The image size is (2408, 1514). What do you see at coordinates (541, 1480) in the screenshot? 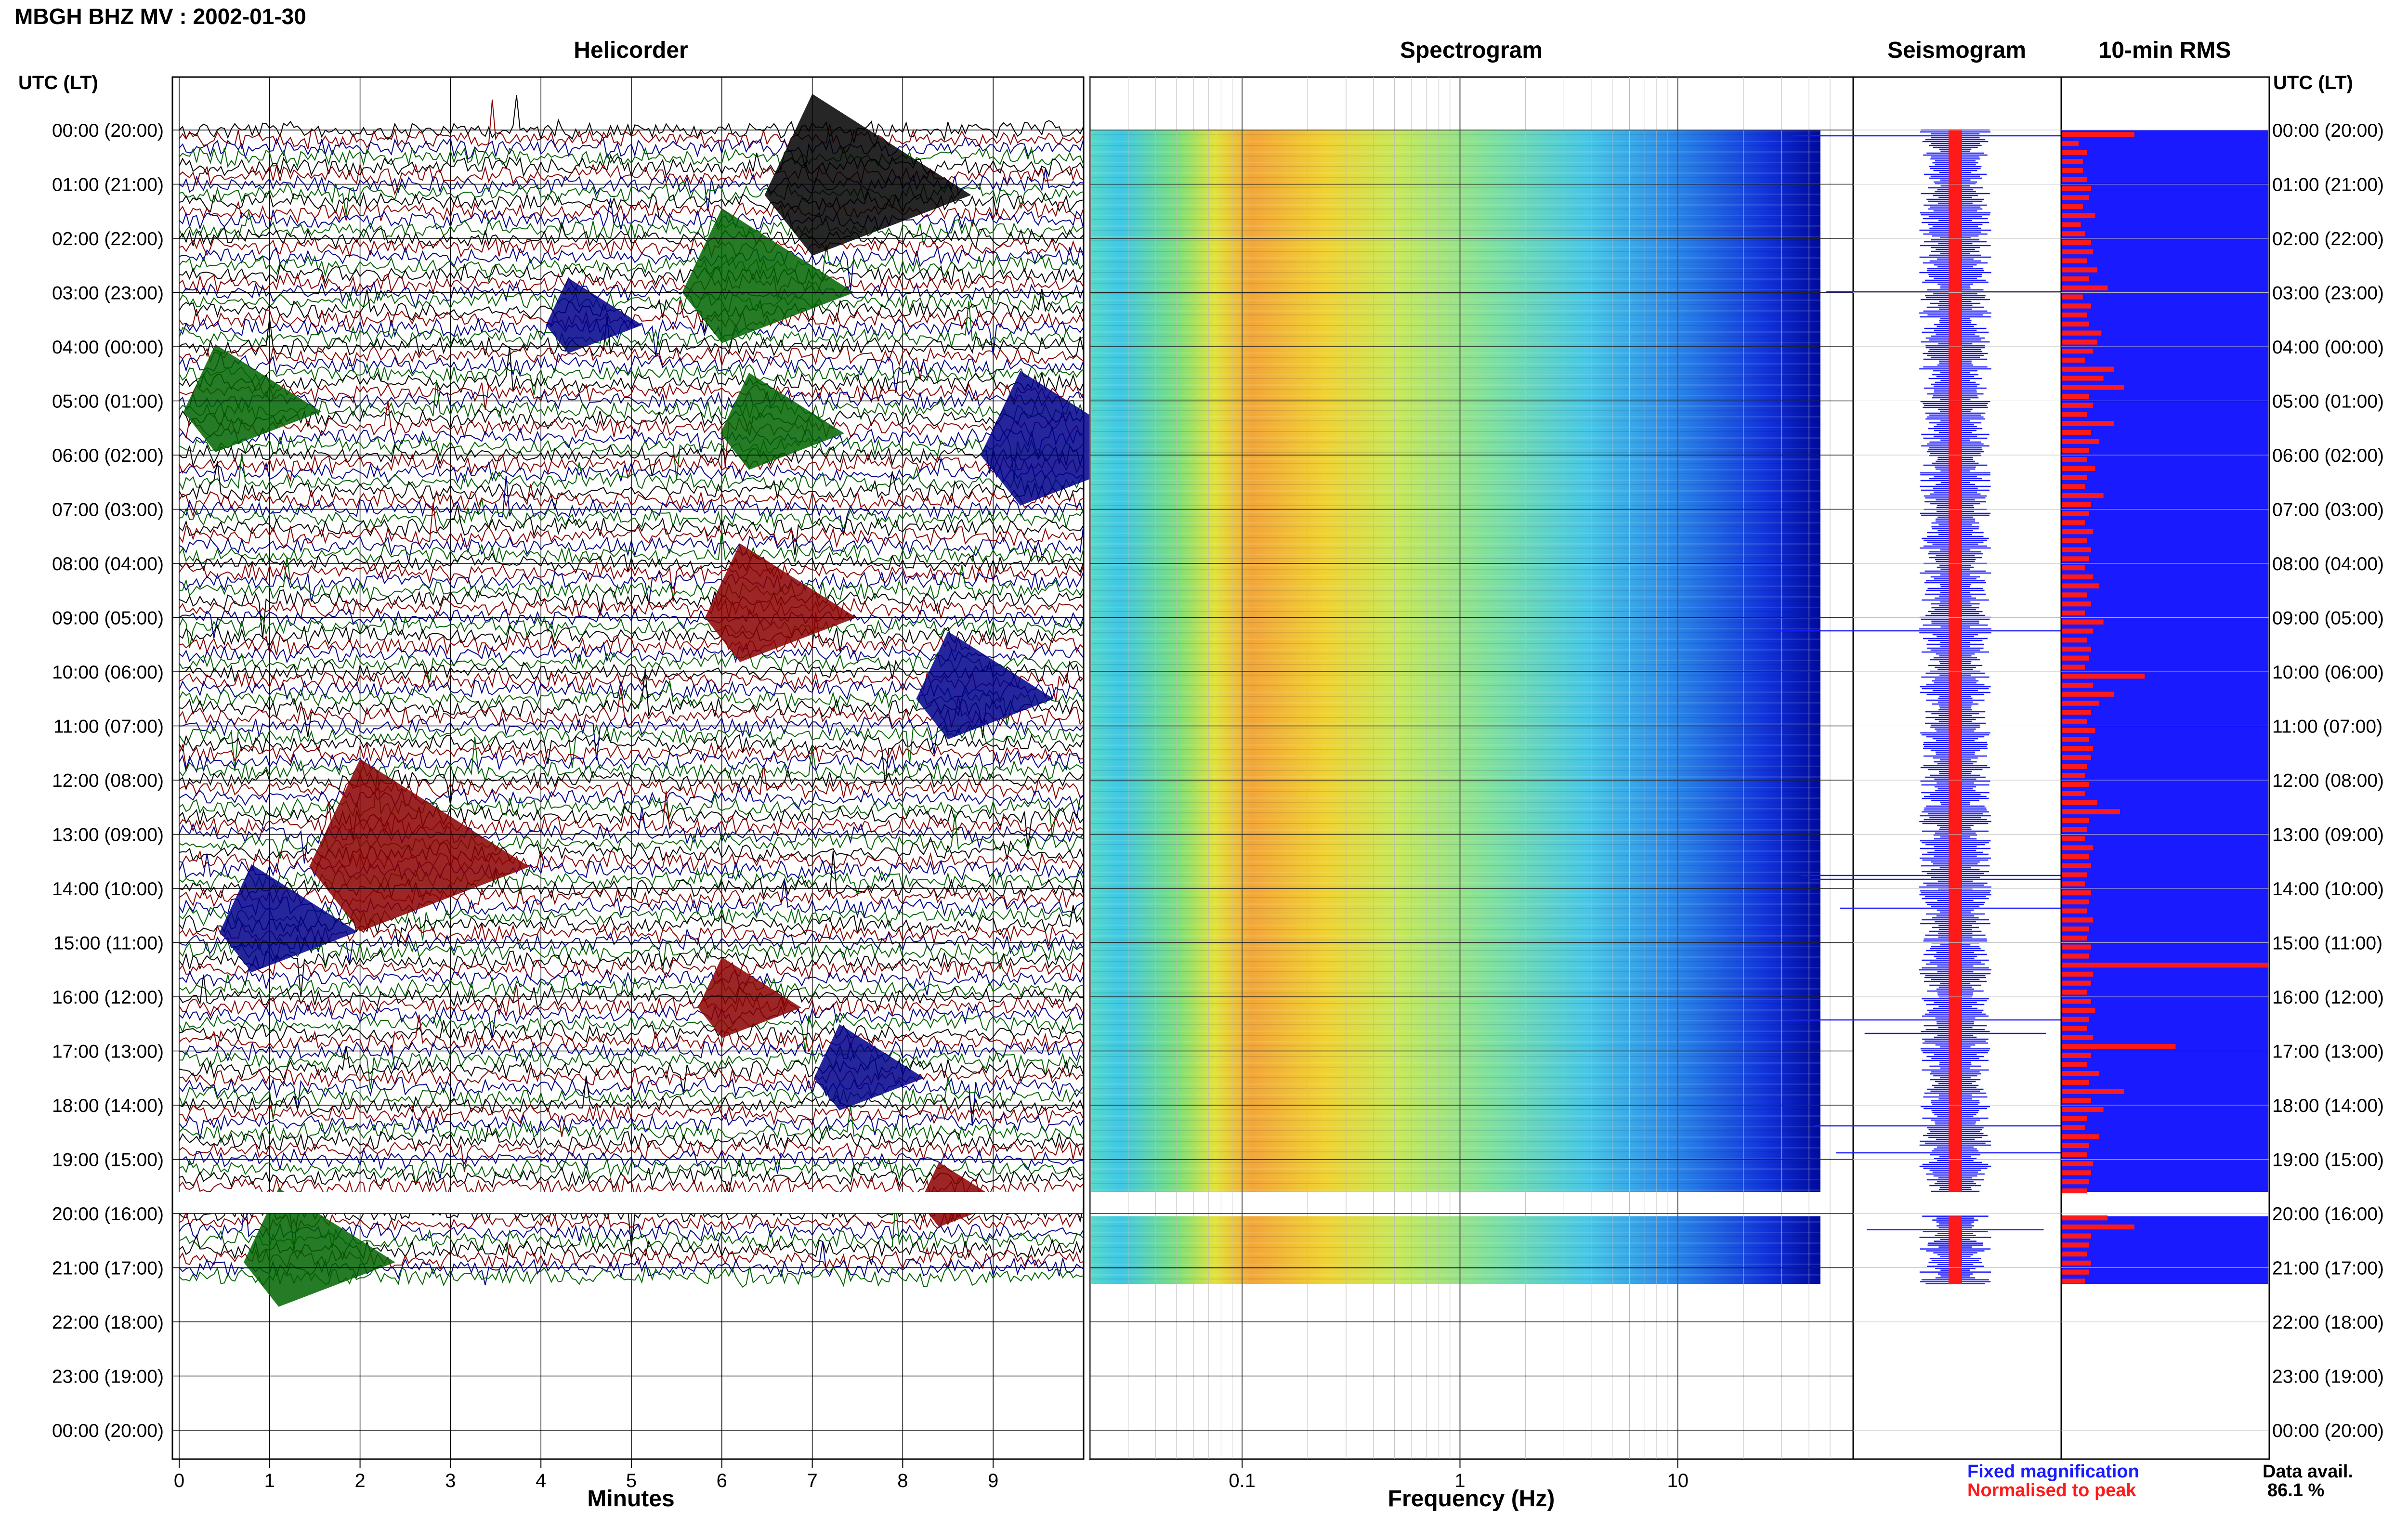
I see `minutes-tick-label: 4` at bounding box center [541, 1480].